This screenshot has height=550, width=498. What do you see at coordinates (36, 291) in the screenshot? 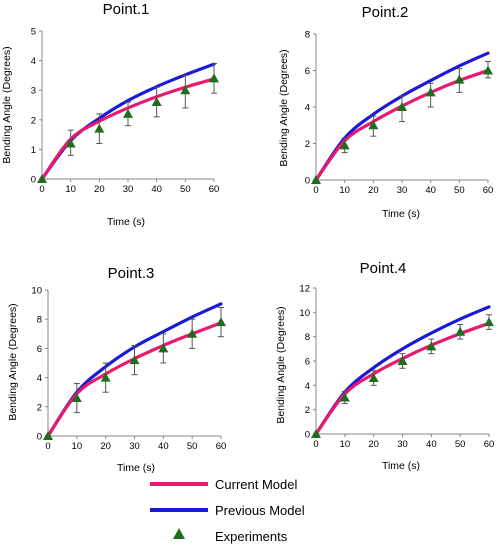
I see `y-tick-label: 10` at bounding box center [36, 291].